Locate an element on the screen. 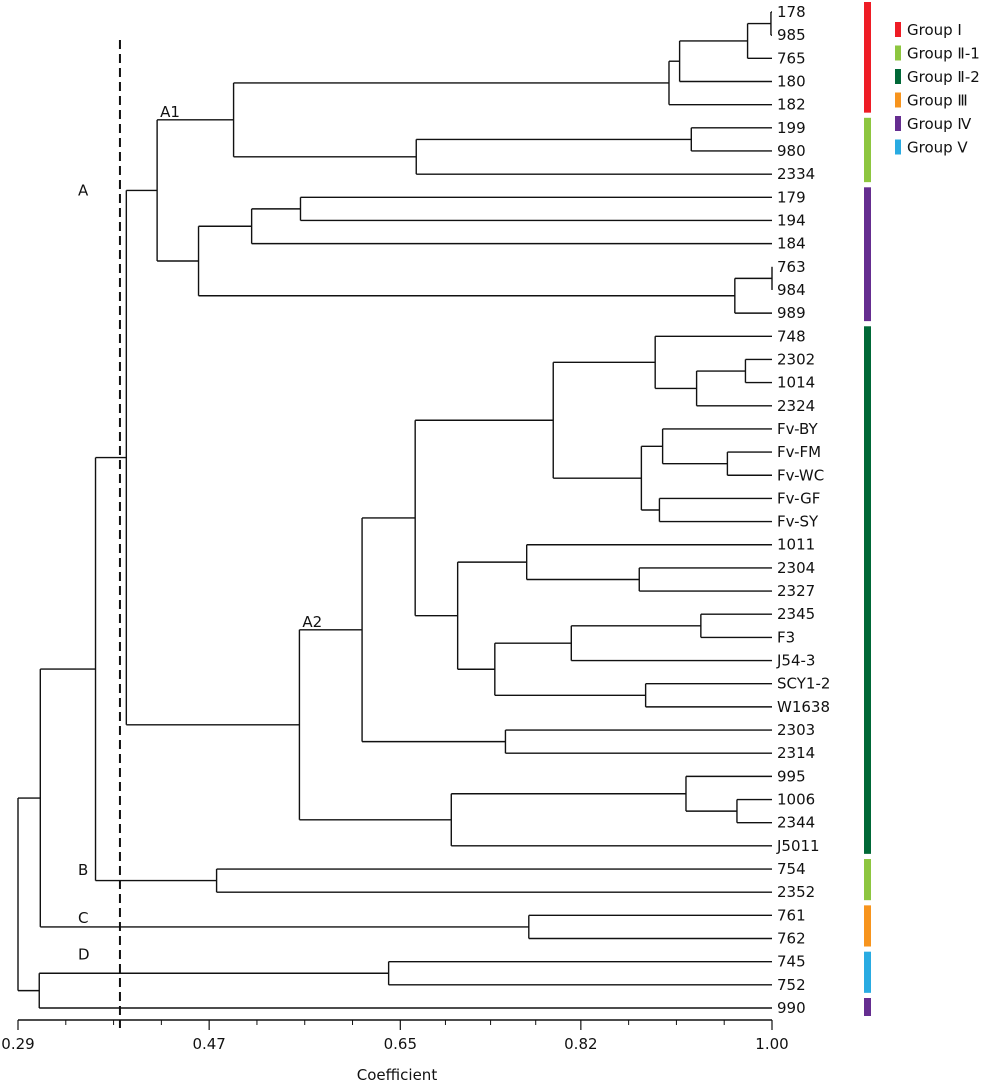 This screenshot has height=1085, width=1000. leaf-label: 178 is located at coordinates (791, 12).